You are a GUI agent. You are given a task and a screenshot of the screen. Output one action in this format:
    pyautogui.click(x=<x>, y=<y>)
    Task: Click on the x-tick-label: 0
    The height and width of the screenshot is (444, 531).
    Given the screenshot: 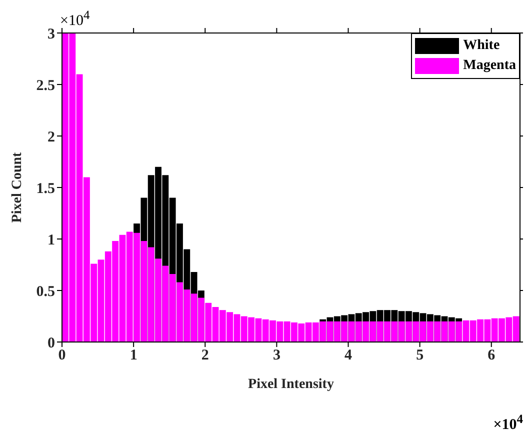 What is the action you would take?
    pyautogui.click(x=62, y=356)
    